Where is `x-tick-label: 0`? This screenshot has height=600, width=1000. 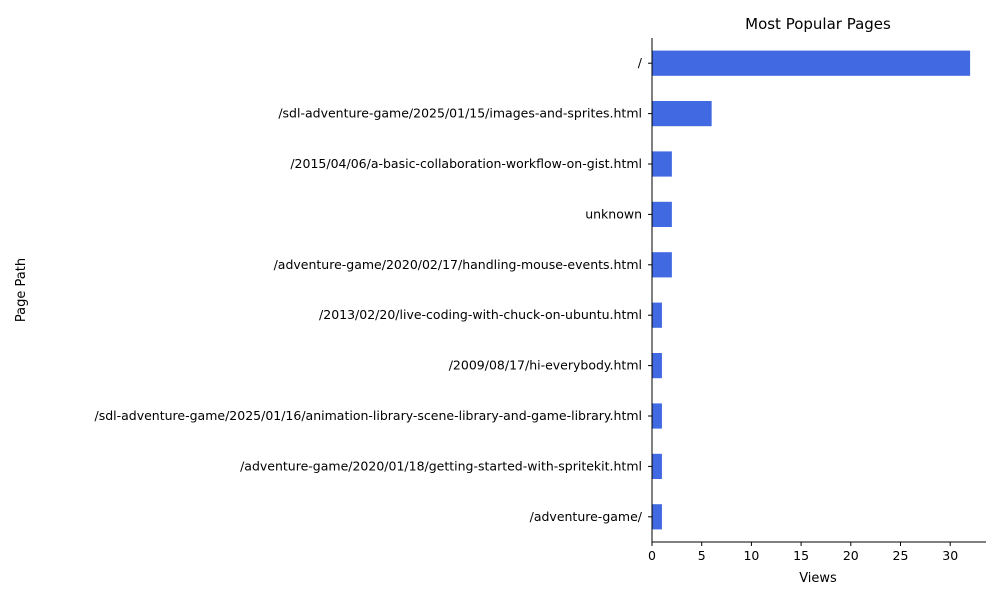
x-tick-label: 0 is located at coordinates (652, 555).